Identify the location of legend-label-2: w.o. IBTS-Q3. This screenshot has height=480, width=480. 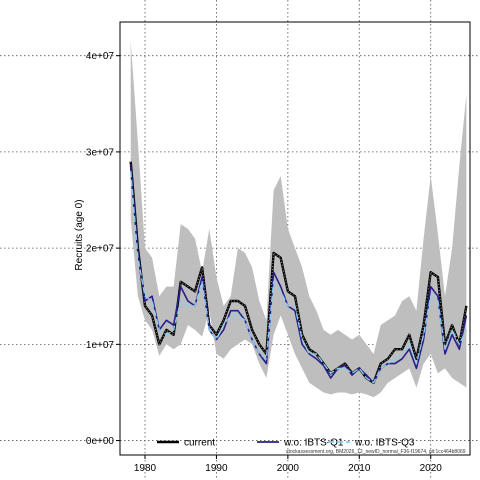
(384, 443).